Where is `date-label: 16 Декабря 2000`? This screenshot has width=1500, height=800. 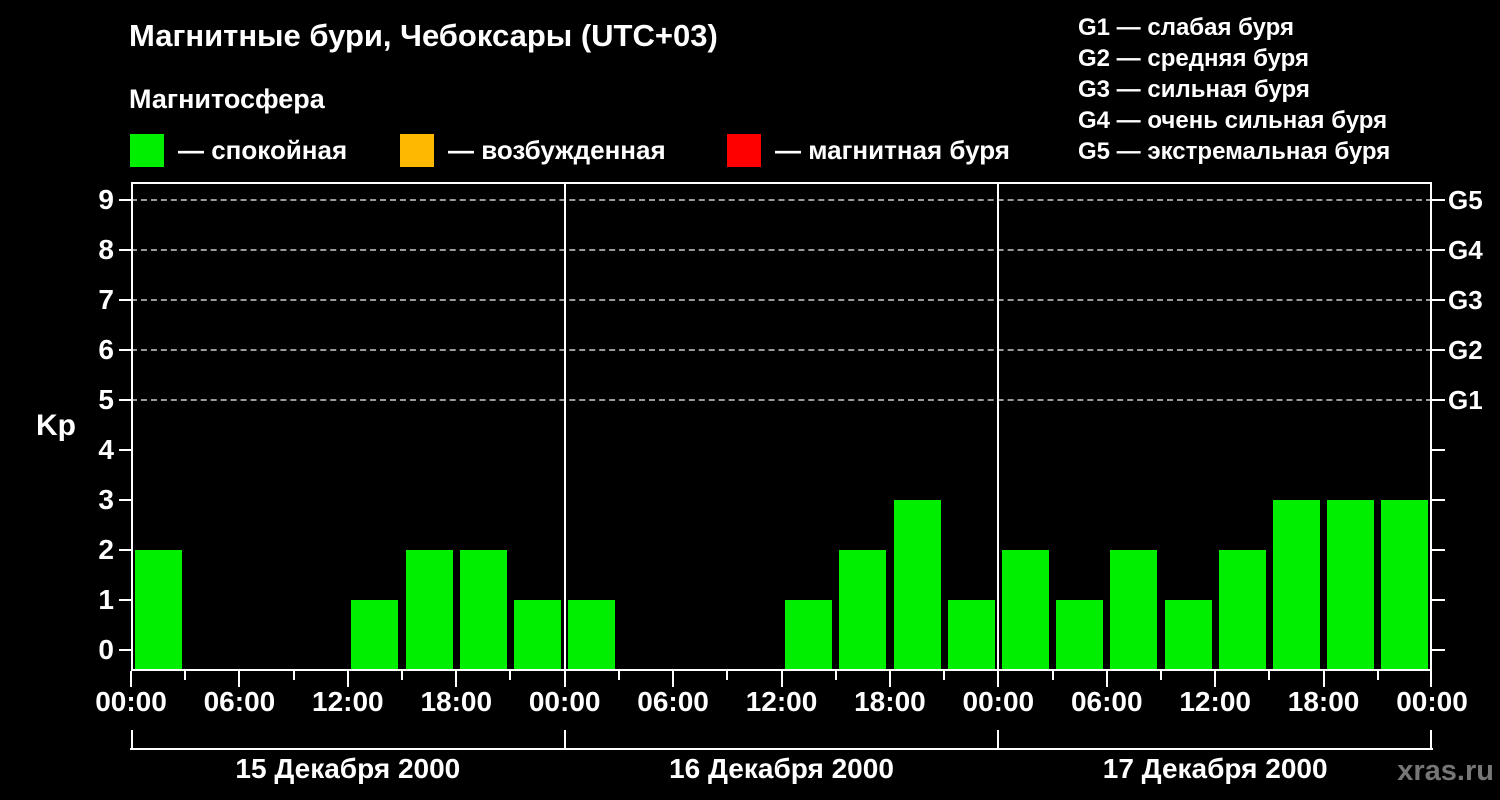 date-label: 16 Декабря 2000 is located at coordinates (781, 768).